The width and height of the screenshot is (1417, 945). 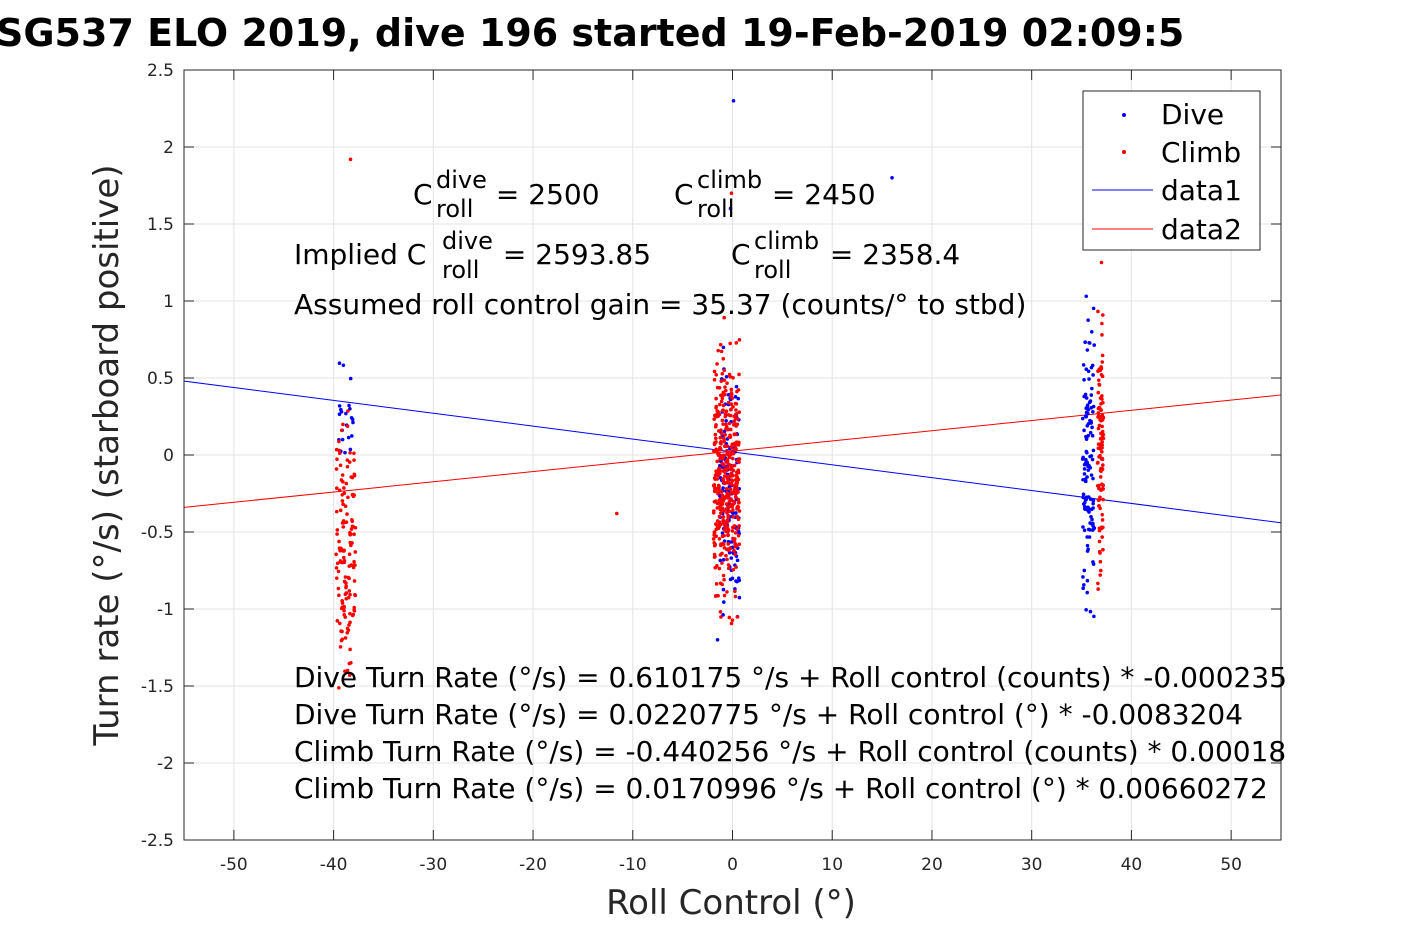 I want to click on legend: Dive Climb data1 data2, so click(x=1171, y=170).